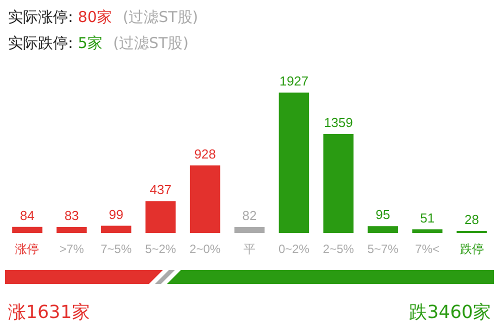 The image size is (499, 336). Describe the element at coordinates (41, 17) in the screenshot. I see `text: 实际涨停:` at that location.